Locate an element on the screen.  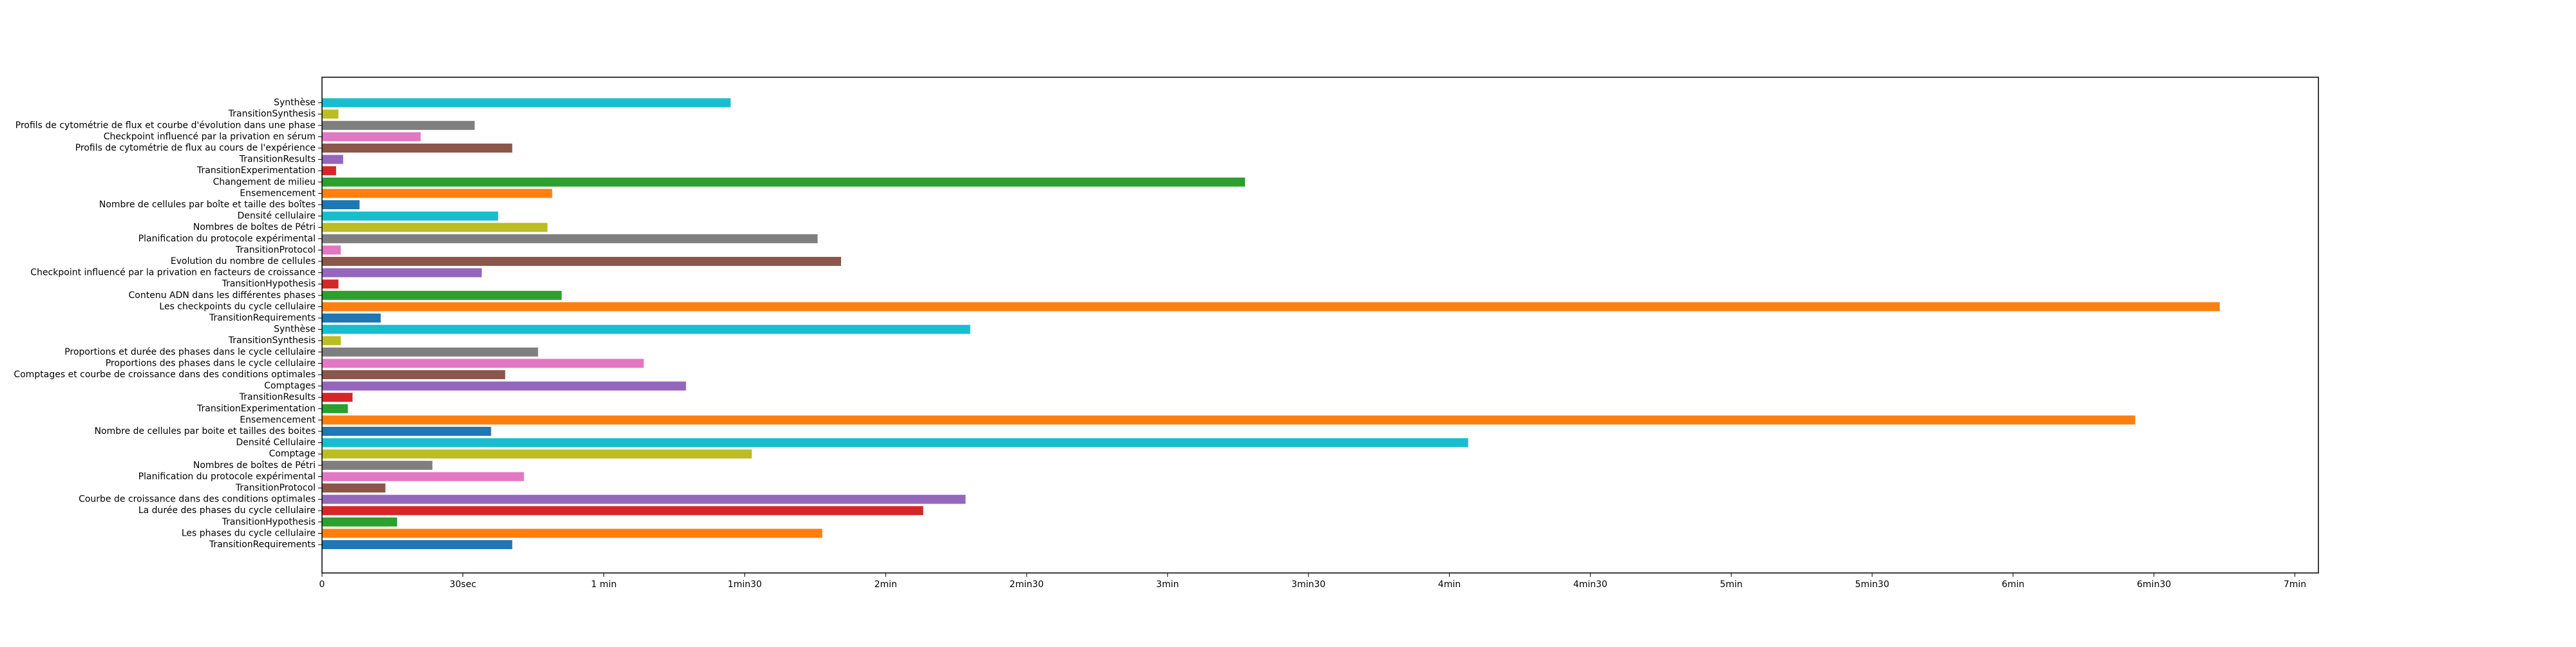
x-tick-label: 1min30 is located at coordinates (745, 584).